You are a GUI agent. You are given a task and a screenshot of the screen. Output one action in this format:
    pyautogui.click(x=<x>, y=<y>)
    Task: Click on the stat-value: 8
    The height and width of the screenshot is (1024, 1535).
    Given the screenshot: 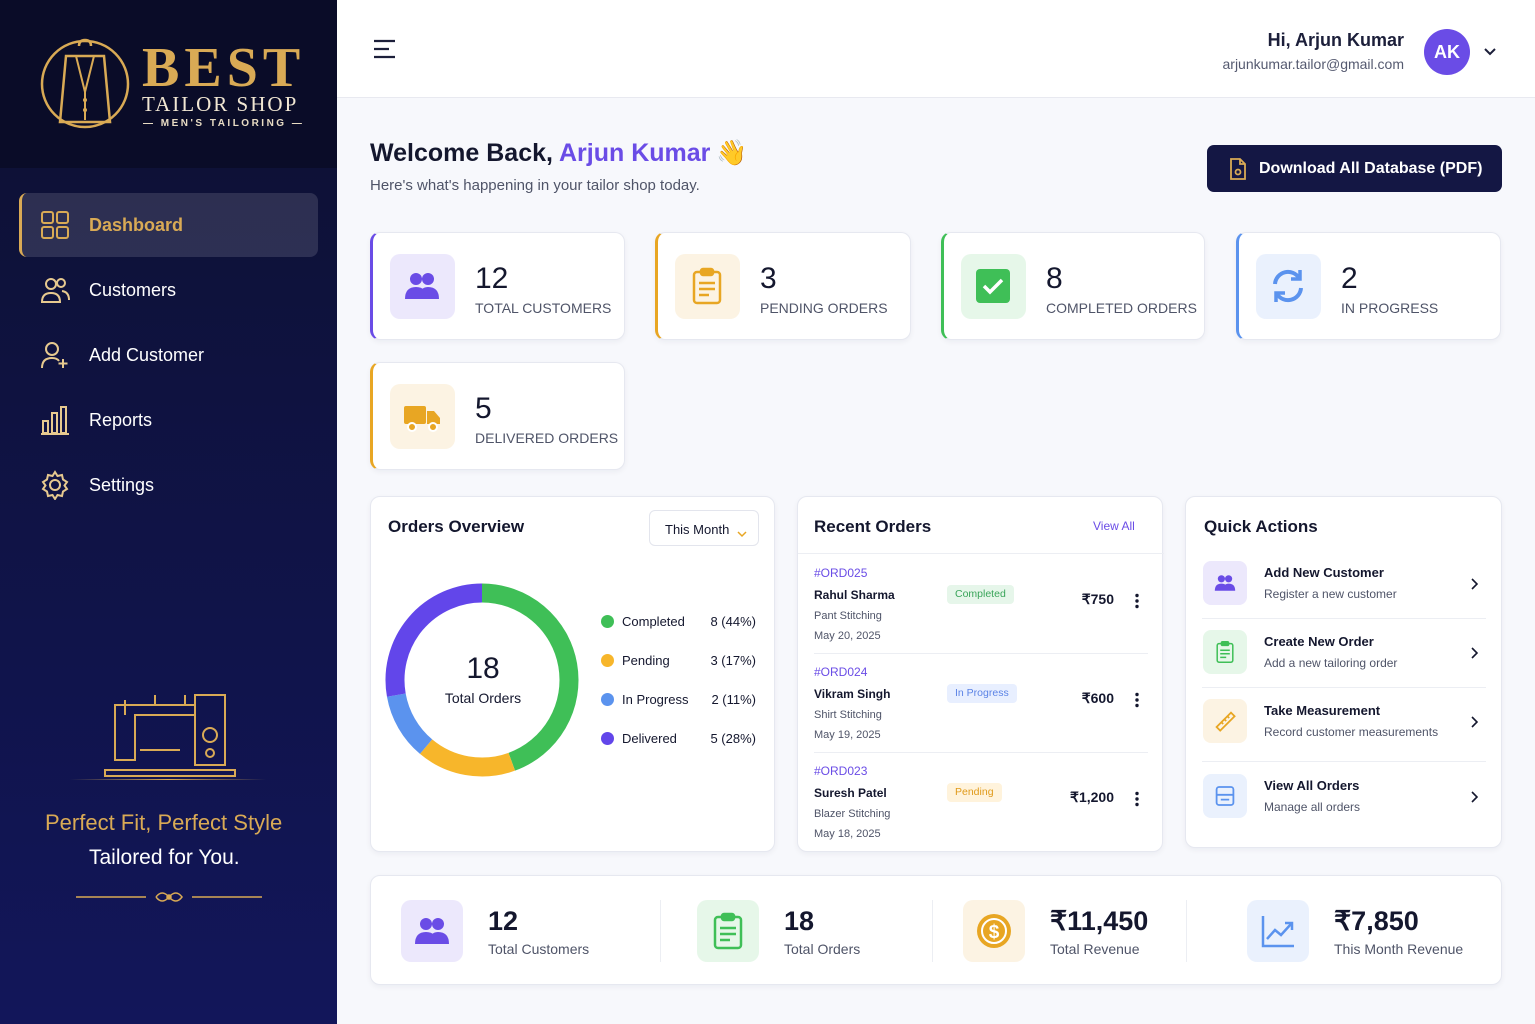 What is the action you would take?
    pyautogui.click(x=1054, y=278)
    